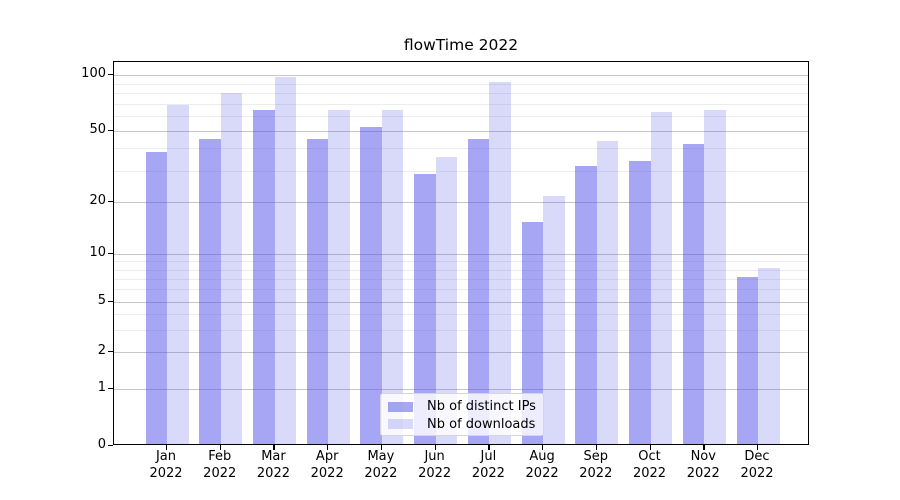 The width and height of the screenshot is (900, 500). I want to click on x-tick-label-jul: Jul 2022, so click(488, 465).